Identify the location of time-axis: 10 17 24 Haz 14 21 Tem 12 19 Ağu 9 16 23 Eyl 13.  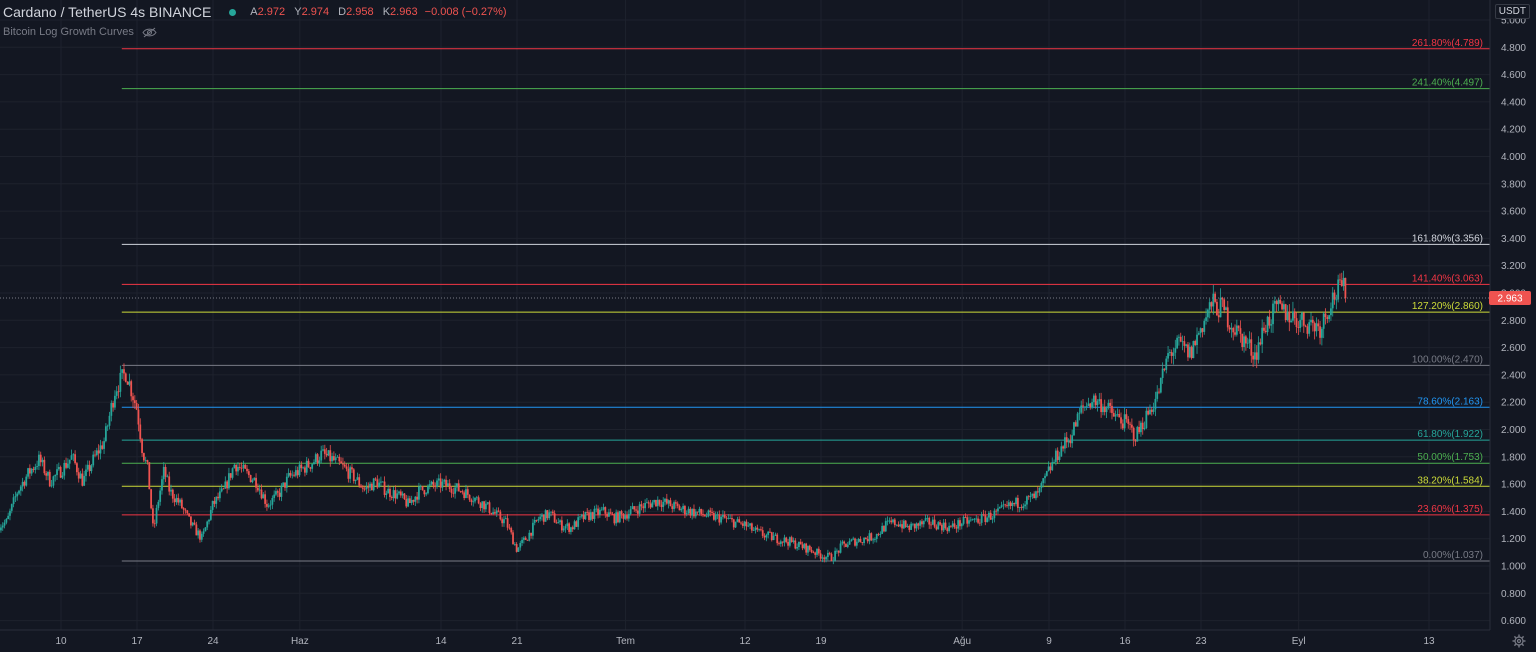
(745, 638).